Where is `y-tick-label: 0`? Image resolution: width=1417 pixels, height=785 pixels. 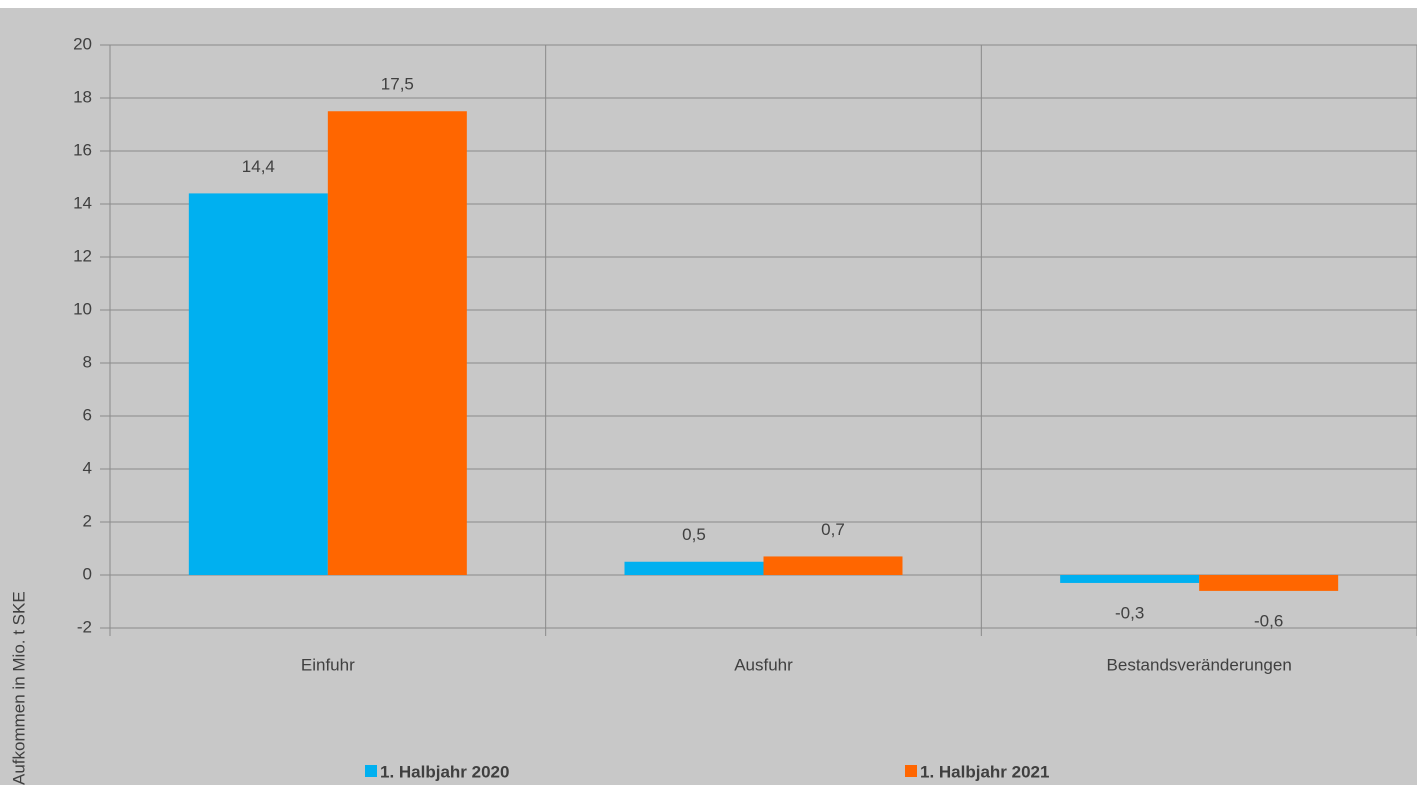 y-tick-label: 0 is located at coordinates (87, 573).